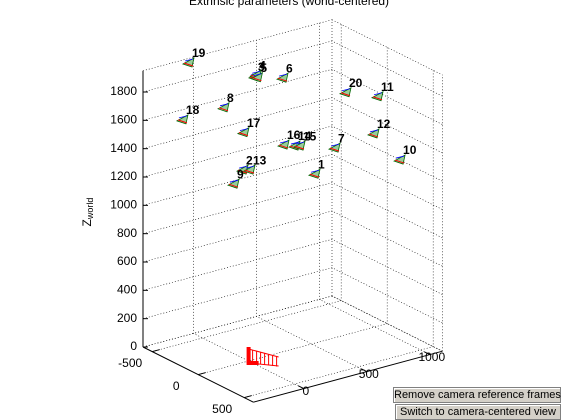 The height and width of the screenshot is (420, 561). What do you see at coordinates (127, 261) in the screenshot?
I see `z-tick-label: 600` at bounding box center [127, 261].